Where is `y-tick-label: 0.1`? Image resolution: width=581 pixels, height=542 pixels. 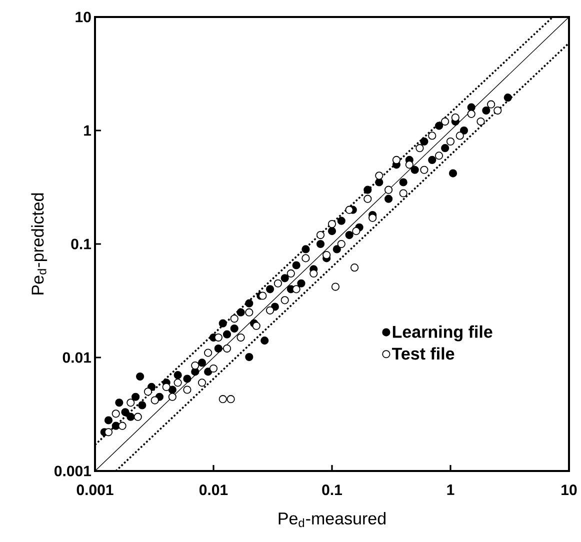
y-tick-label: 0.1 is located at coordinates (81, 244).